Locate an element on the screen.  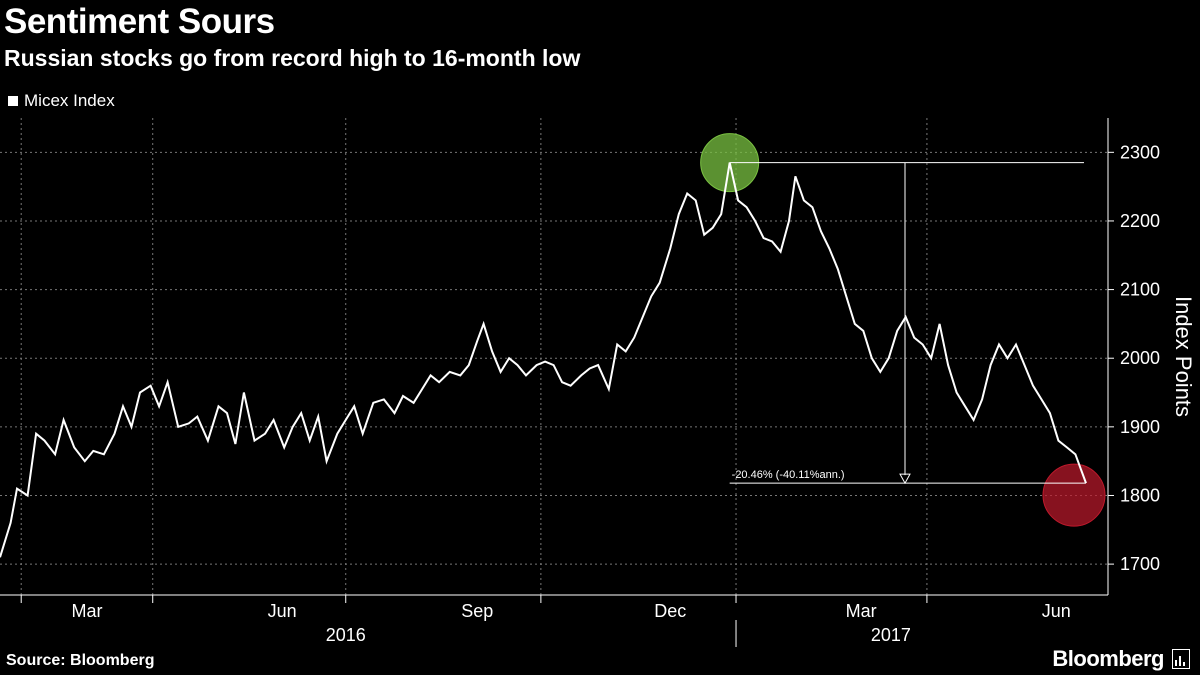
brand-logo: Bloomberg is located at coordinates (1121, 659).